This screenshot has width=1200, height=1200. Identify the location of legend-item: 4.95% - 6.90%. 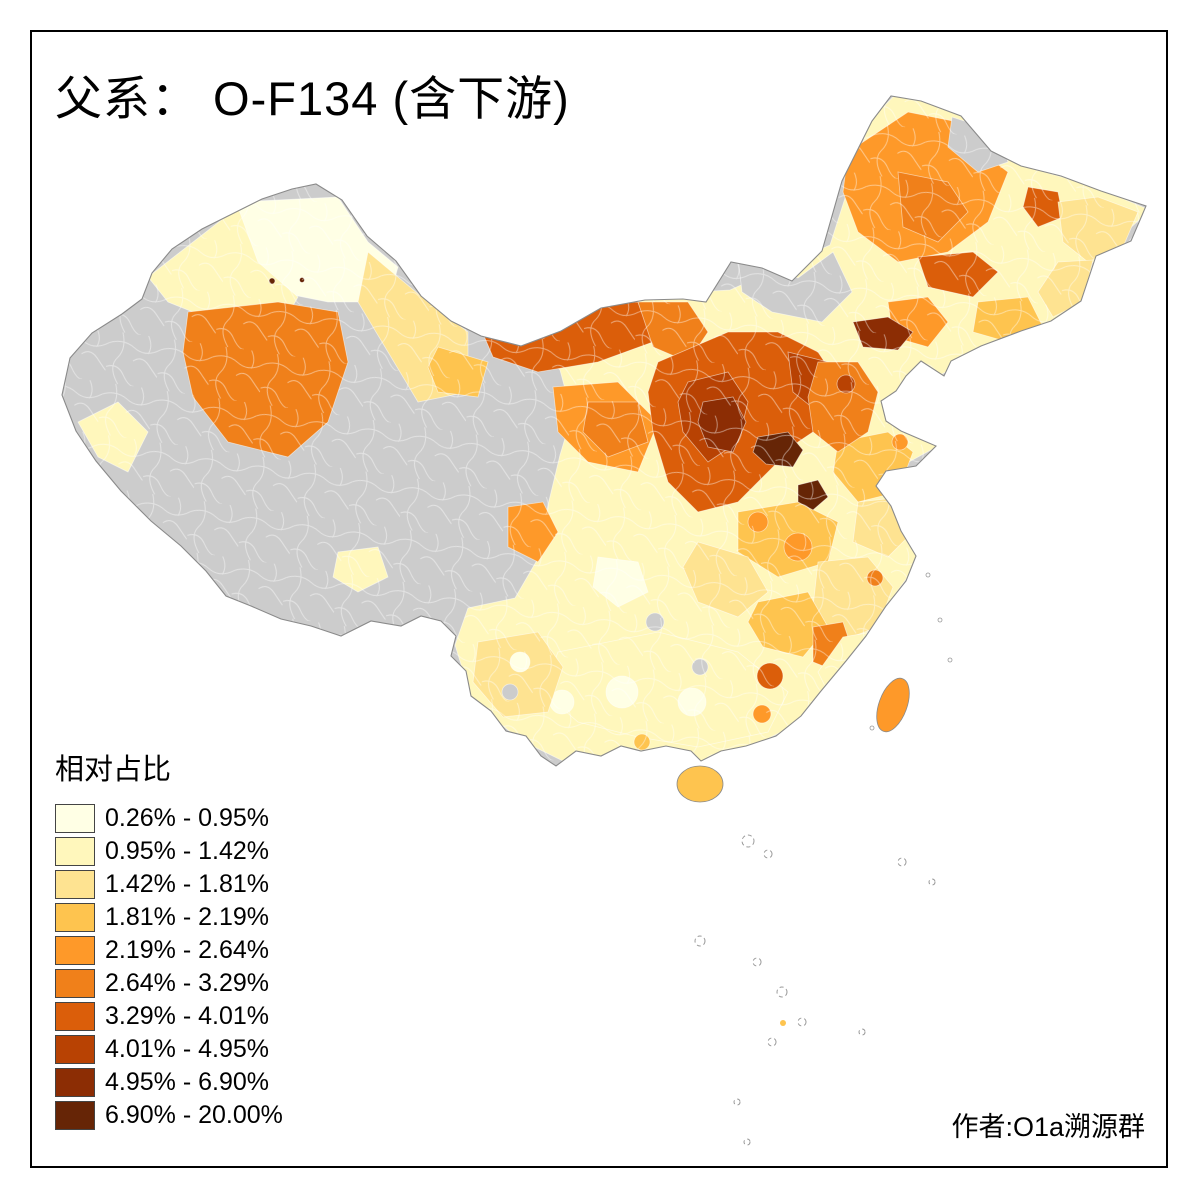
(169, 1082).